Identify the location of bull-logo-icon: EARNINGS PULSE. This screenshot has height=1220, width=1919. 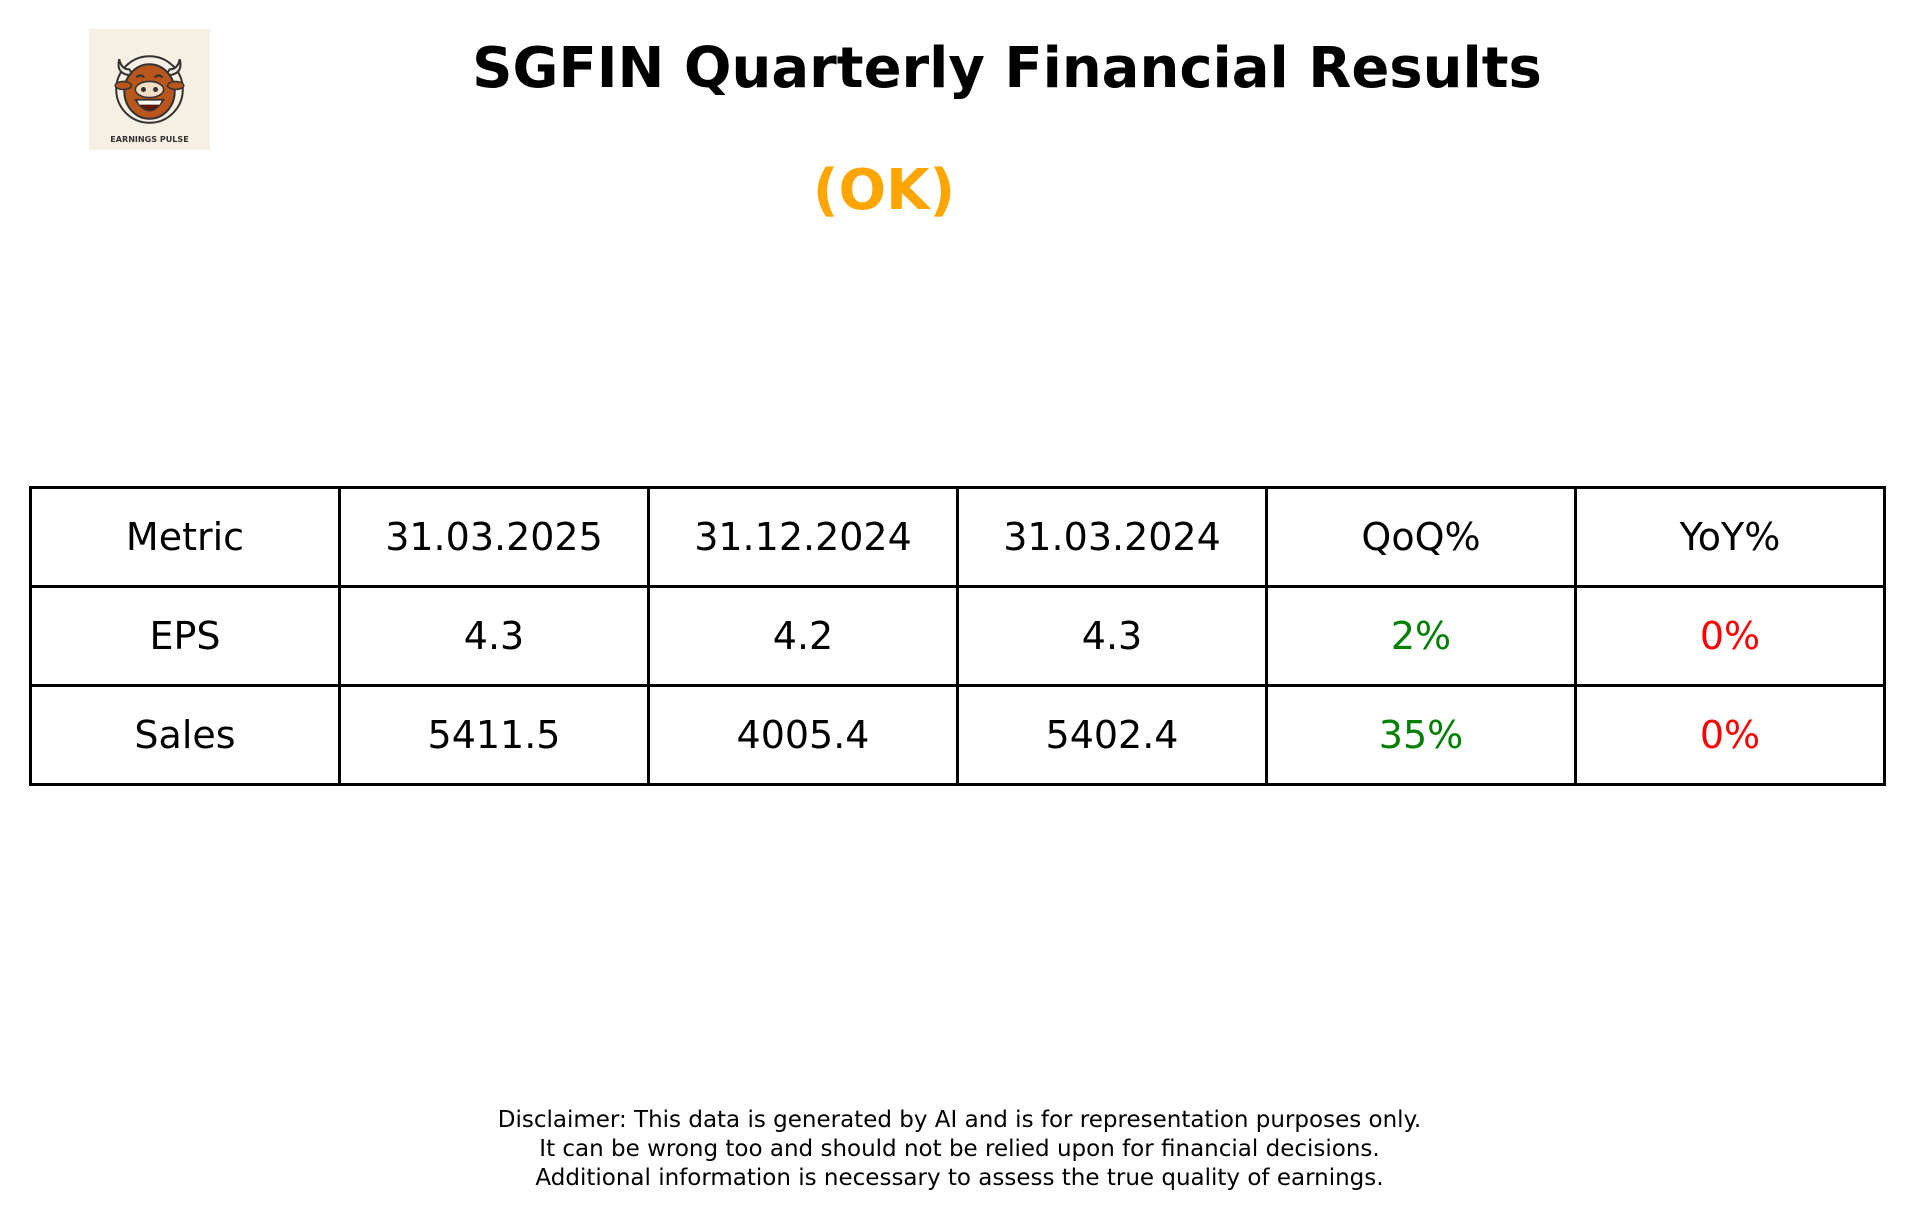
(149, 99).